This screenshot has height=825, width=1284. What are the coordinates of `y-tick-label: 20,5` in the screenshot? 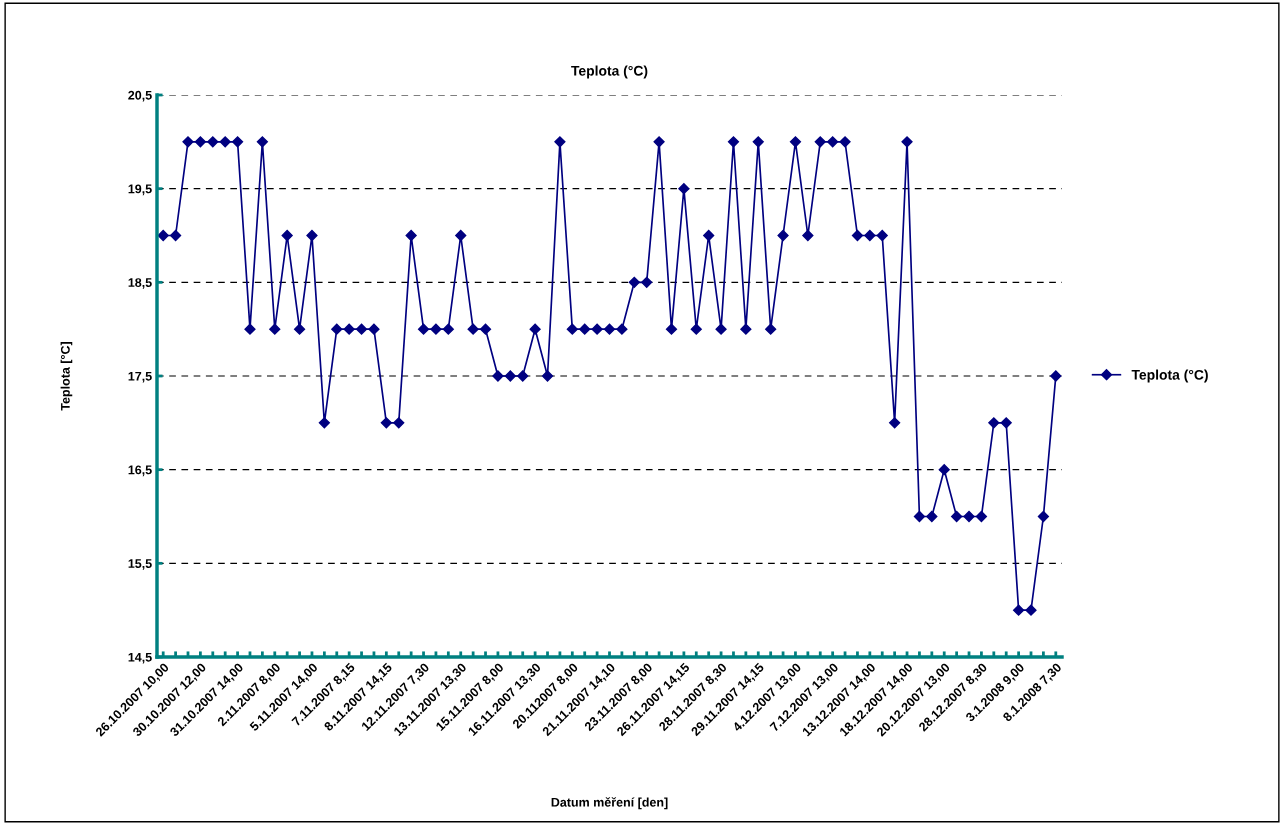 It's located at (140, 96).